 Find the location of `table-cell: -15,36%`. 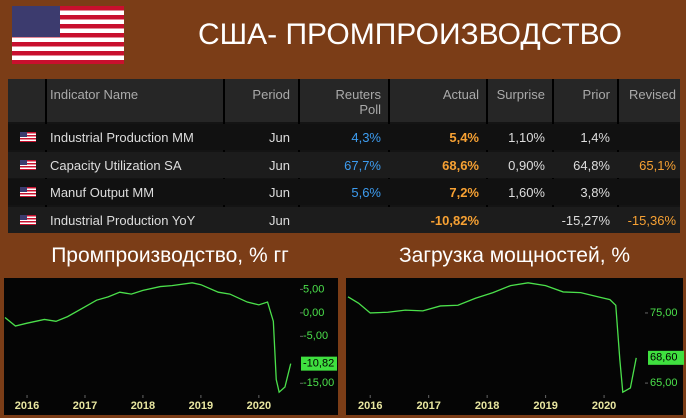

table-cell: -15,36% is located at coordinates (651, 220).